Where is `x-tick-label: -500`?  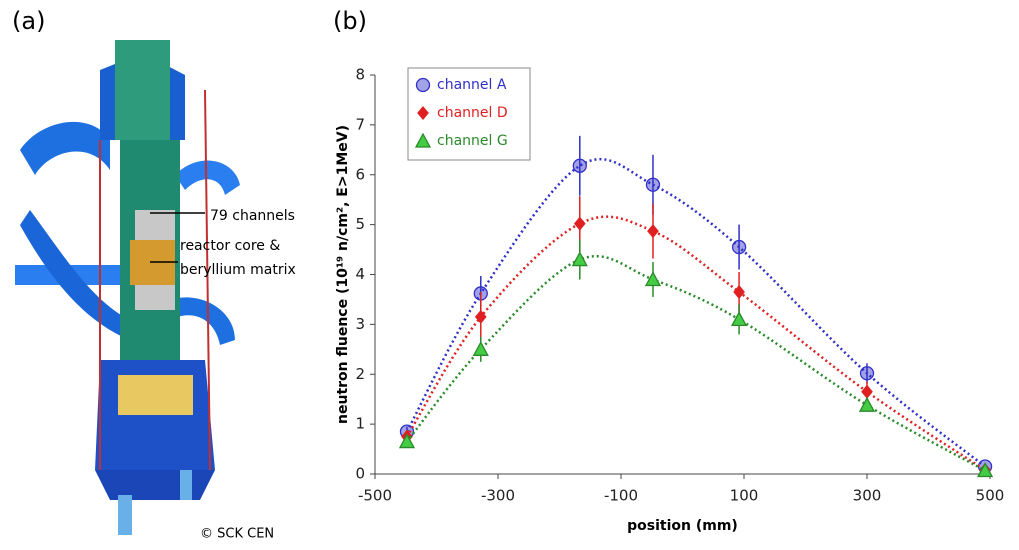 x-tick-label: -500 is located at coordinates (375, 496).